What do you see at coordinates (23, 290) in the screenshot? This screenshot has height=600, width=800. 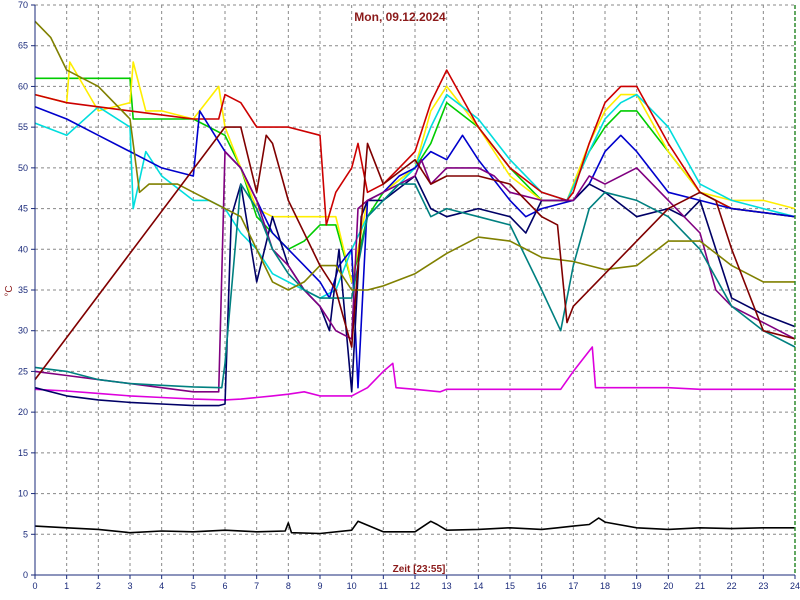 I see `y-tick-label: 35` at bounding box center [23, 290].